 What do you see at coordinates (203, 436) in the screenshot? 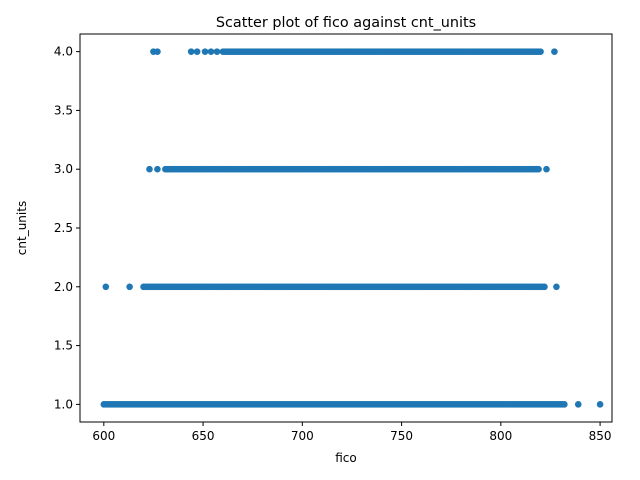
I see `x-tick-label: 650` at bounding box center [203, 436].